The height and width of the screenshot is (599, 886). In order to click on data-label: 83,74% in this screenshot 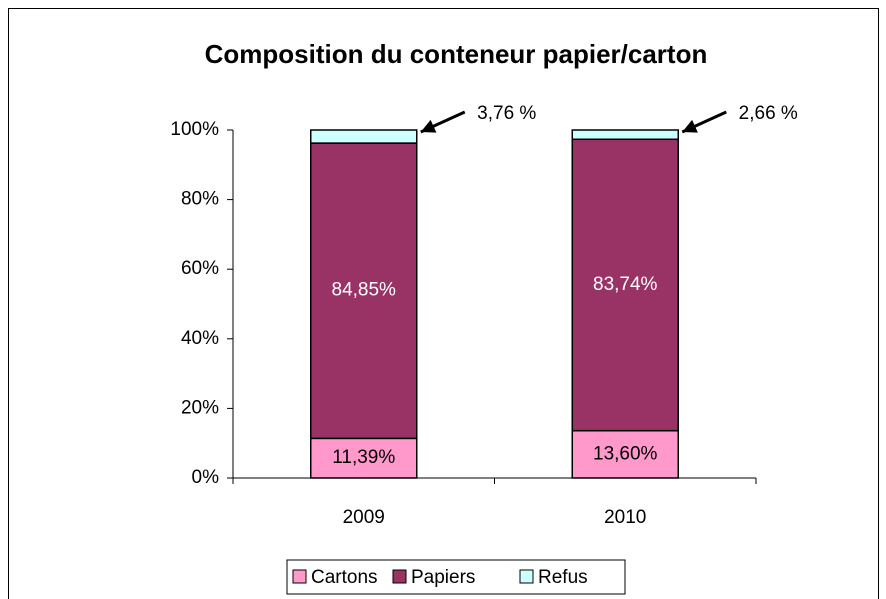, I will do `click(625, 284)`.